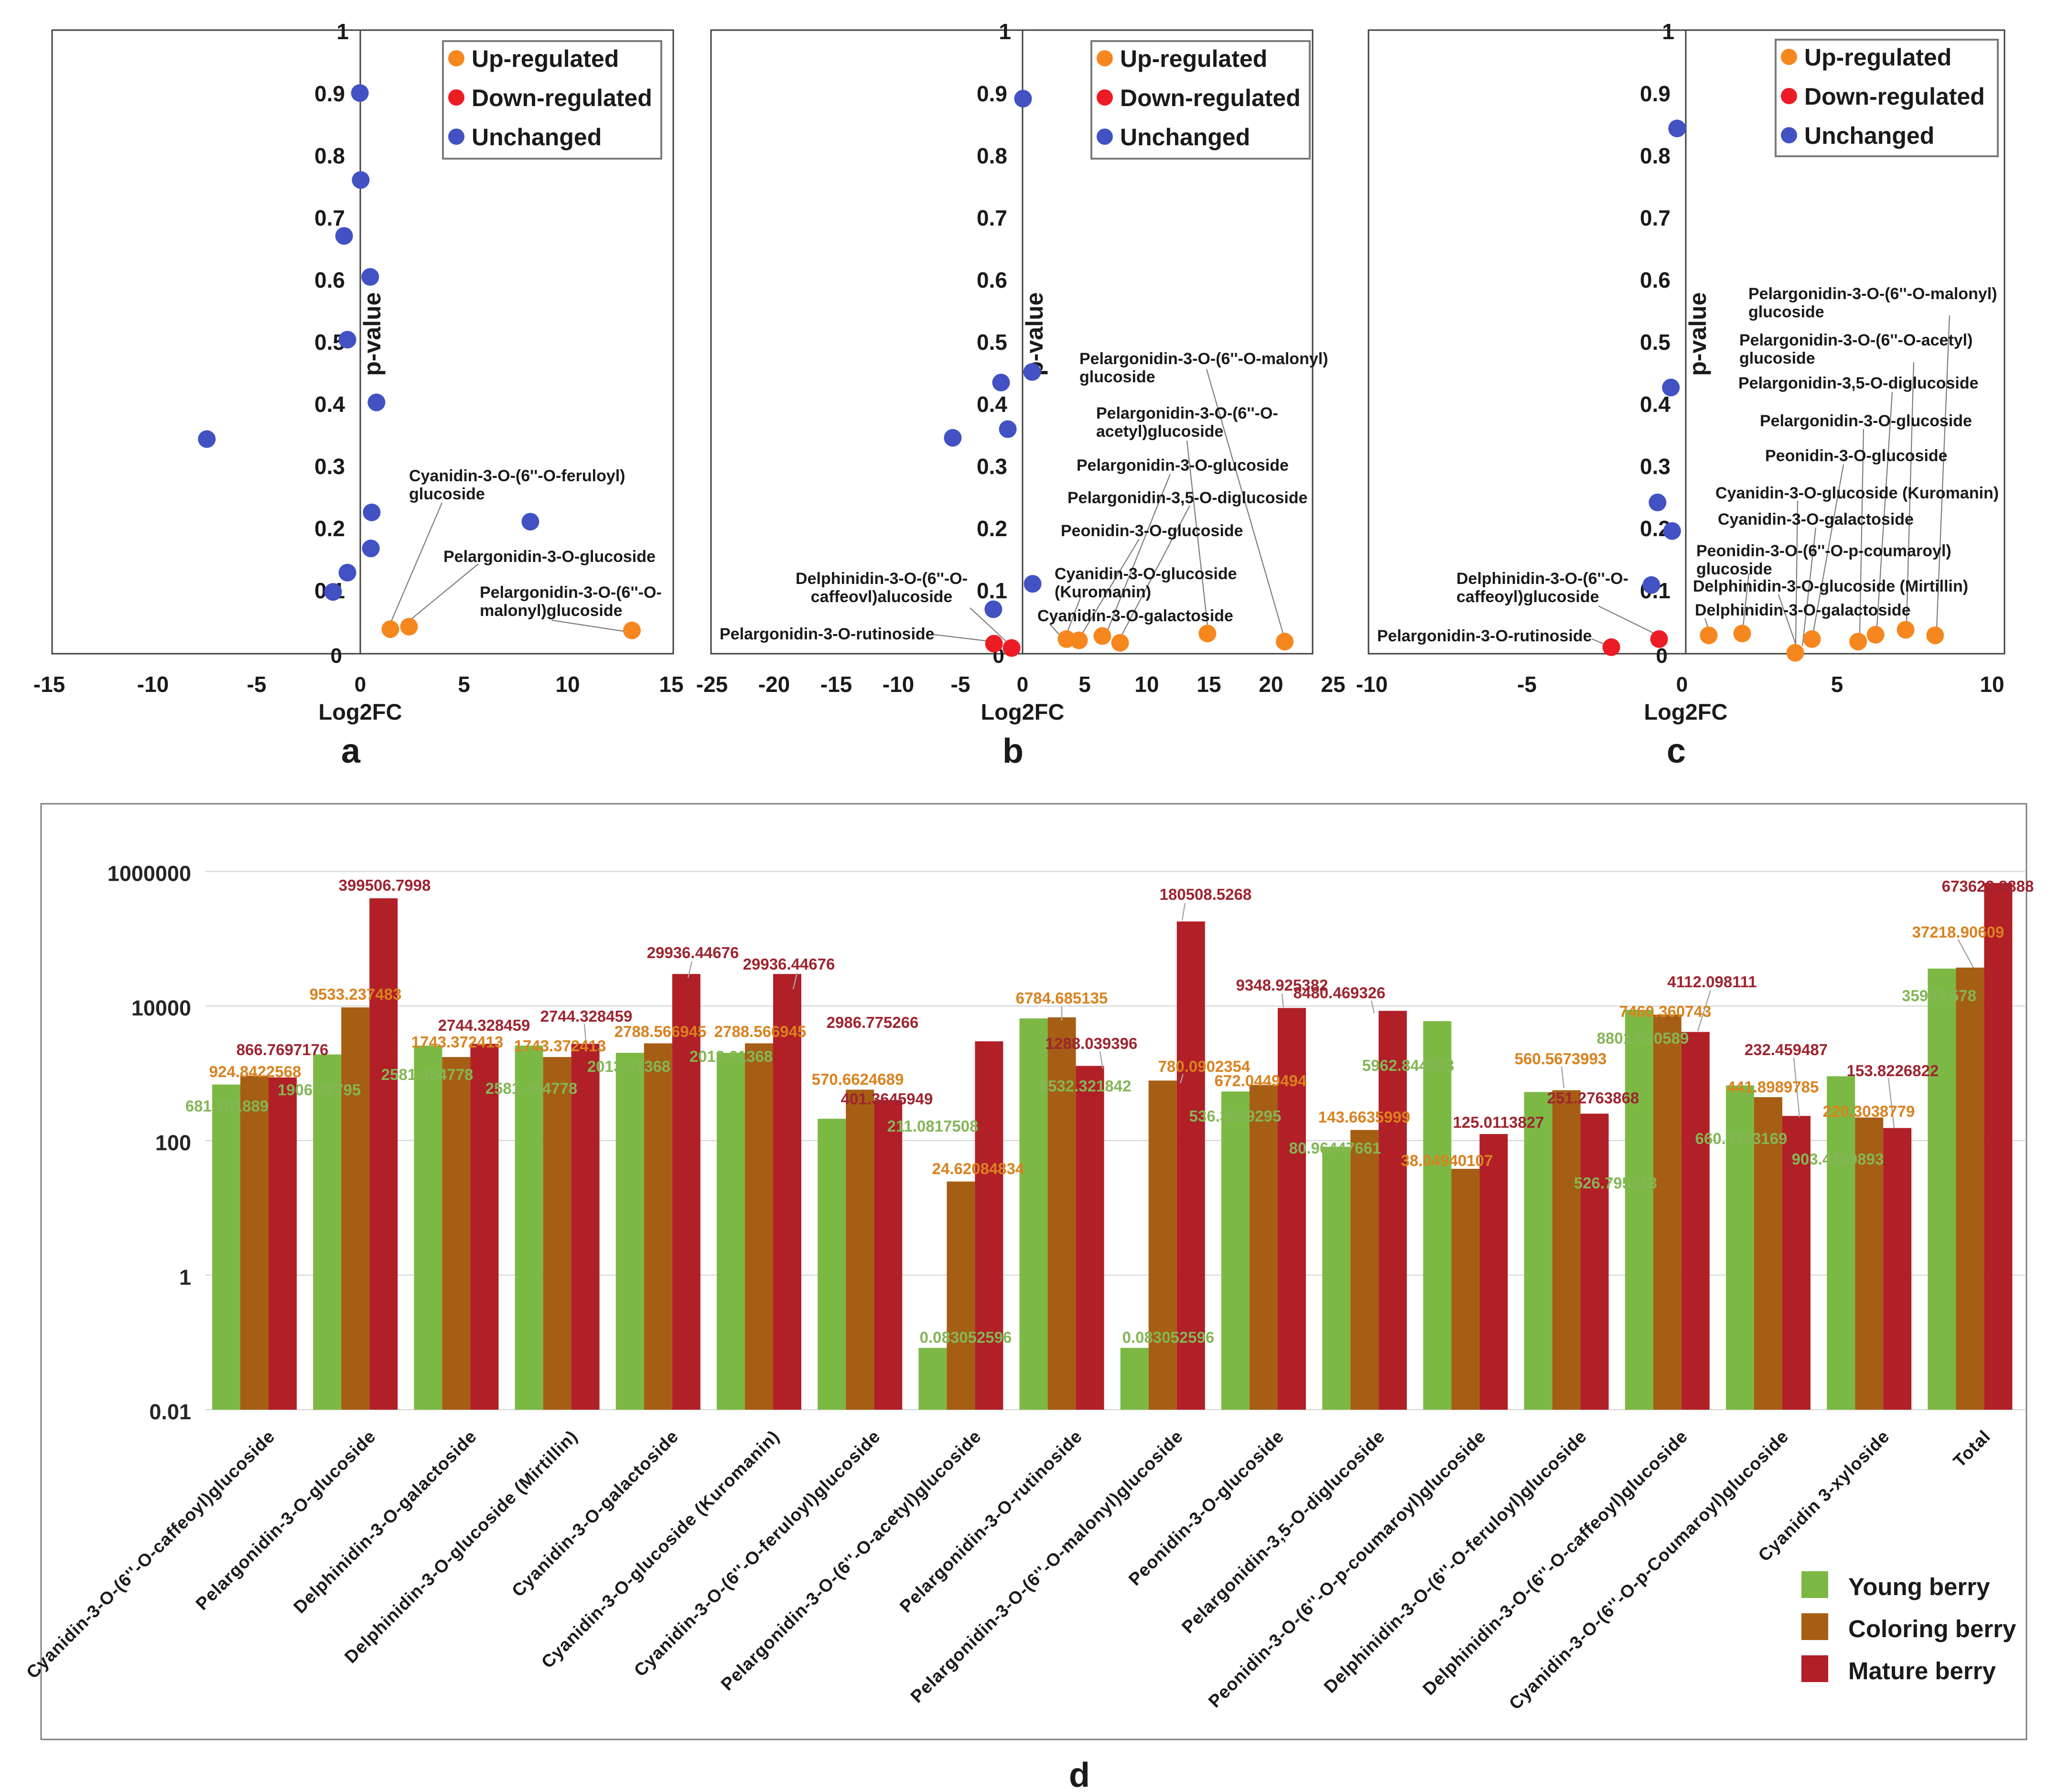 Image resolution: width=2069 pixels, height=1792 pixels. I want to click on svg-text: 24.62084834, so click(978, 1168).